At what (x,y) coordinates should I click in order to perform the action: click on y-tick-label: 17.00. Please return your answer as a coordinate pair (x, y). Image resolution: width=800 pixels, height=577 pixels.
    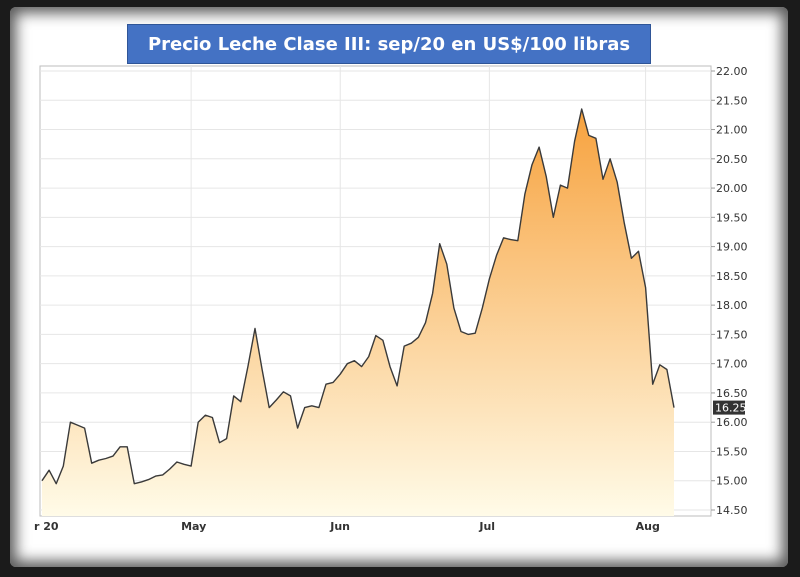
    Looking at the image, I should click on (732, 364).